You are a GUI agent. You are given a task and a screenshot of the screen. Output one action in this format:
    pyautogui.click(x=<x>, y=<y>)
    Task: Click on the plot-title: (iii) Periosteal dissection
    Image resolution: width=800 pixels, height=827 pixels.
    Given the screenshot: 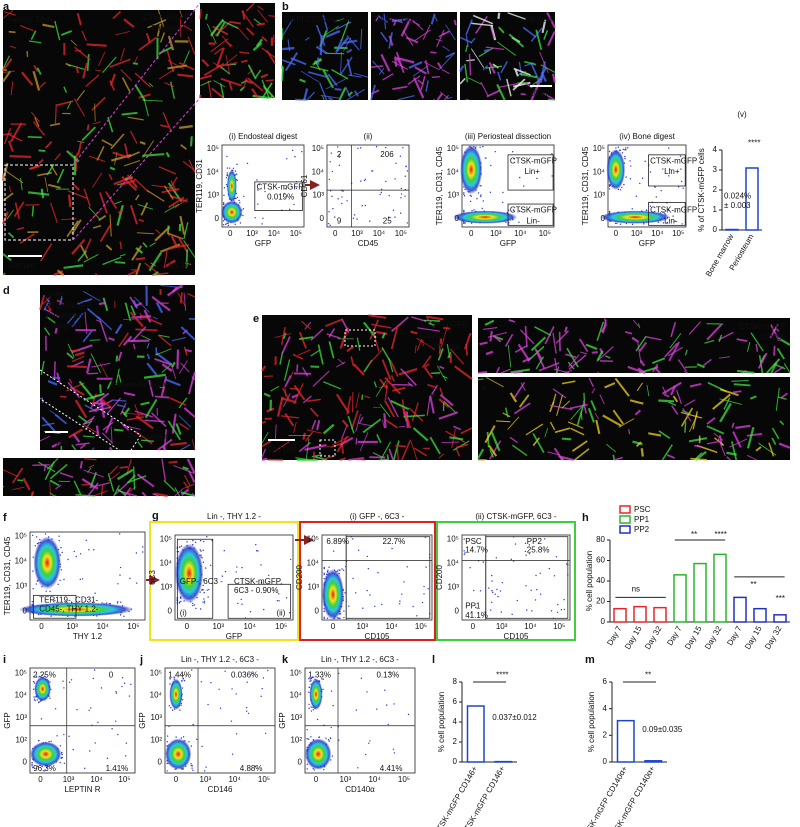 What is the action you would take?
    pyautogui.click(x=508, y=136)
    